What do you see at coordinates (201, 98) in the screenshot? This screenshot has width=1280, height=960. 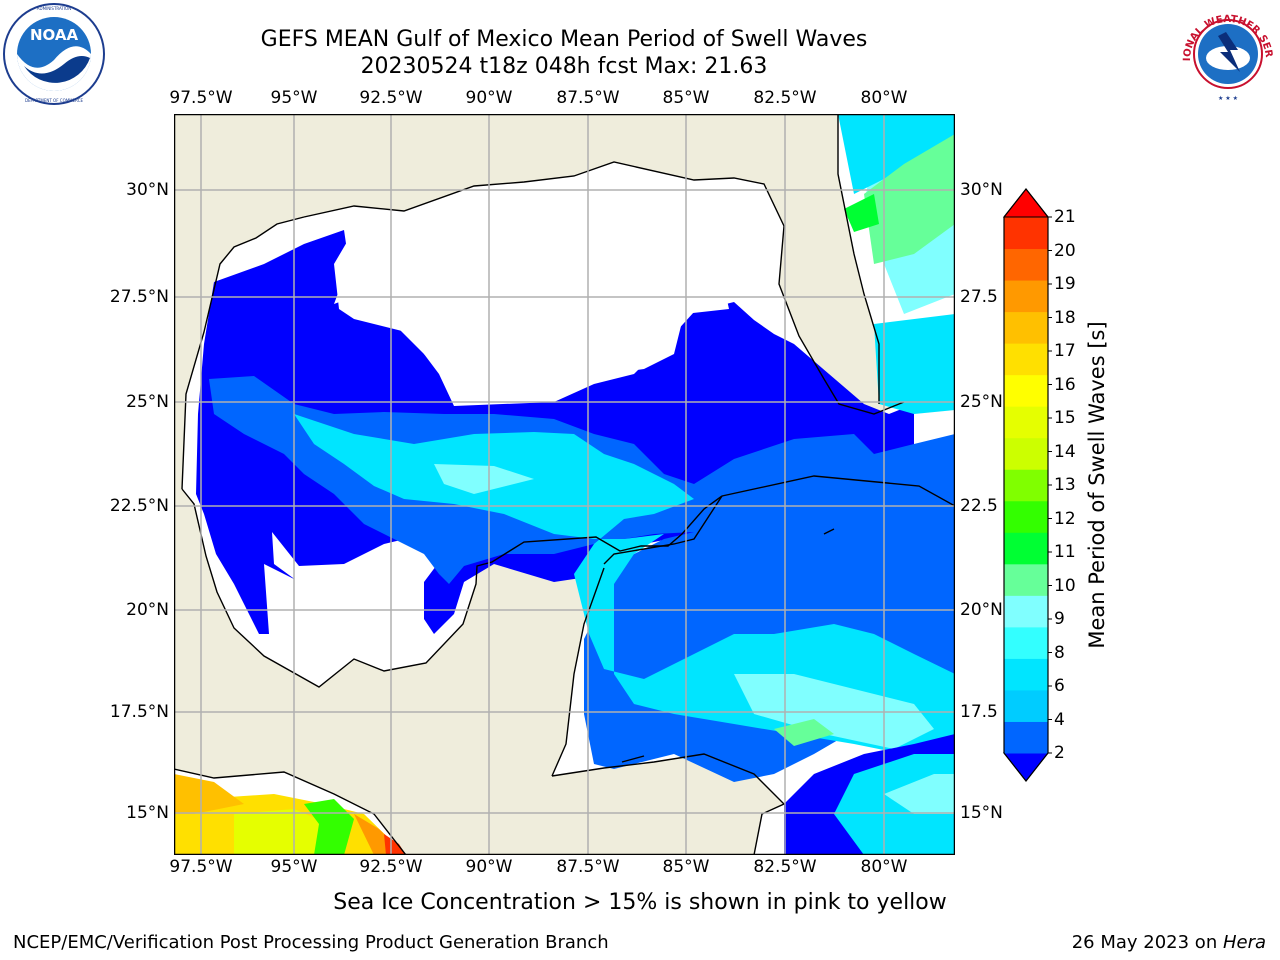 I see `lon-label-top: 97.5°W` at bounding box center [201, 98].